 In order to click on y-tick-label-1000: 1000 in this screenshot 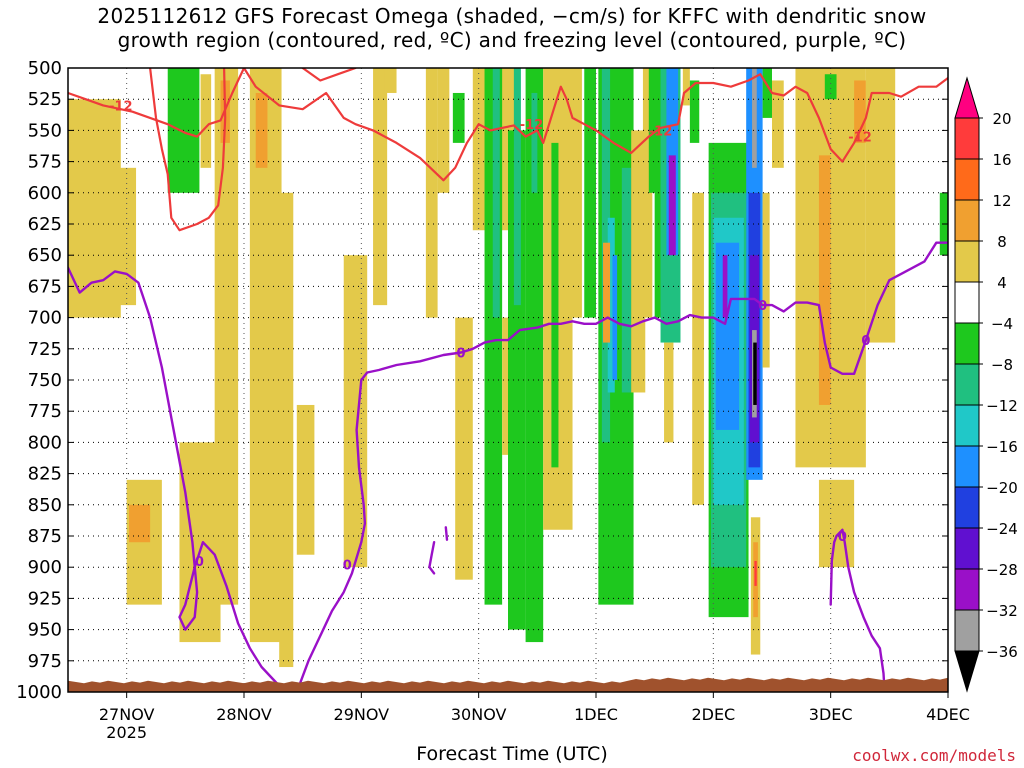, I will do `click(39, 692)`.